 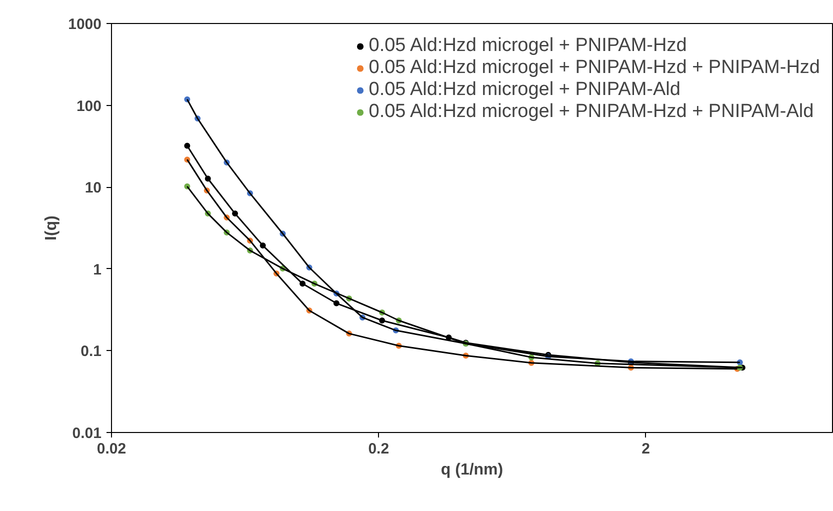 What do you see at coordinates (87, 433) in the screenshot?
I see `y-tick-label: 0.01` at bounding box center [87, 433].